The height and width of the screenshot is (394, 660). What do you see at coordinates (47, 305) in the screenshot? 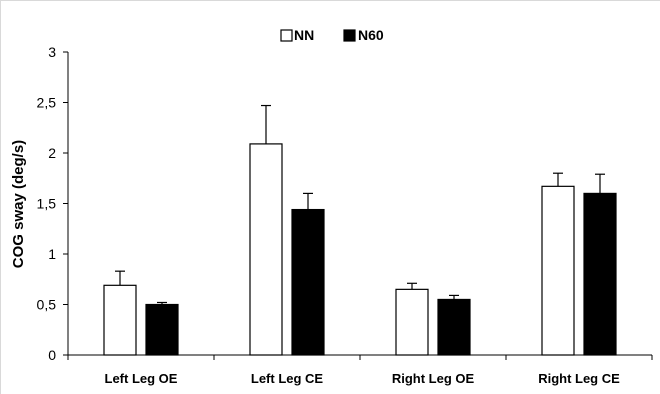
I see `y-tick-label: 0,5` at bounding box center [47, 305].